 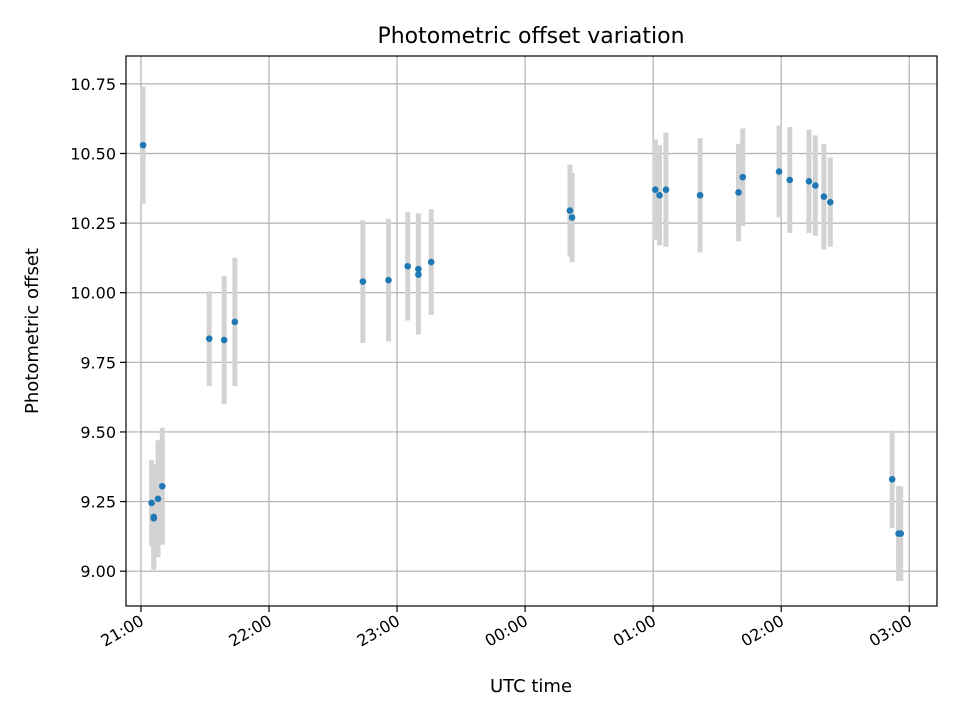 I want to click on y-axis-ticks: 9.00 9.25 9.50 9.75 10.00 10.25 10.50 10.75, so click(x=98, y=328).